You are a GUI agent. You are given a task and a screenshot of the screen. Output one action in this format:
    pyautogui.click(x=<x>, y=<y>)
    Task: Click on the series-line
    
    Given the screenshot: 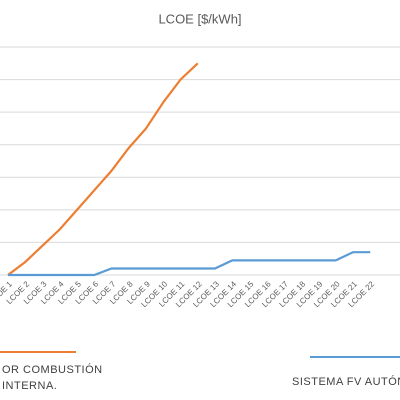 What is the action you would take?
    pyautogui.click(x=189, y=264)
    